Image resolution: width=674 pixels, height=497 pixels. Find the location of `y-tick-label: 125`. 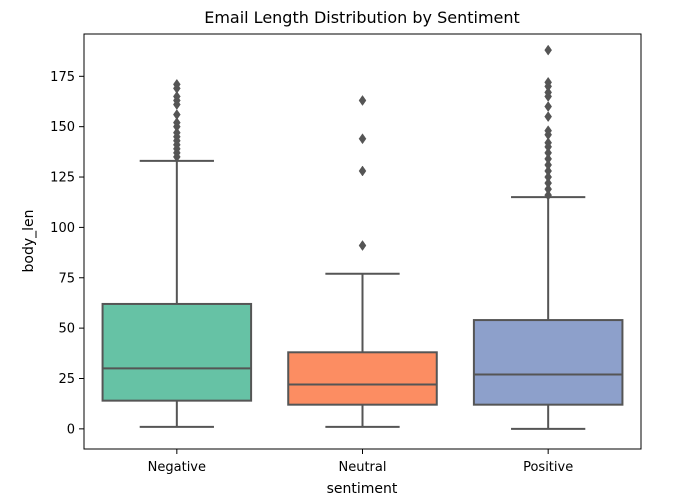

y-tick-label: 125 is located at coordinates (62, 178).